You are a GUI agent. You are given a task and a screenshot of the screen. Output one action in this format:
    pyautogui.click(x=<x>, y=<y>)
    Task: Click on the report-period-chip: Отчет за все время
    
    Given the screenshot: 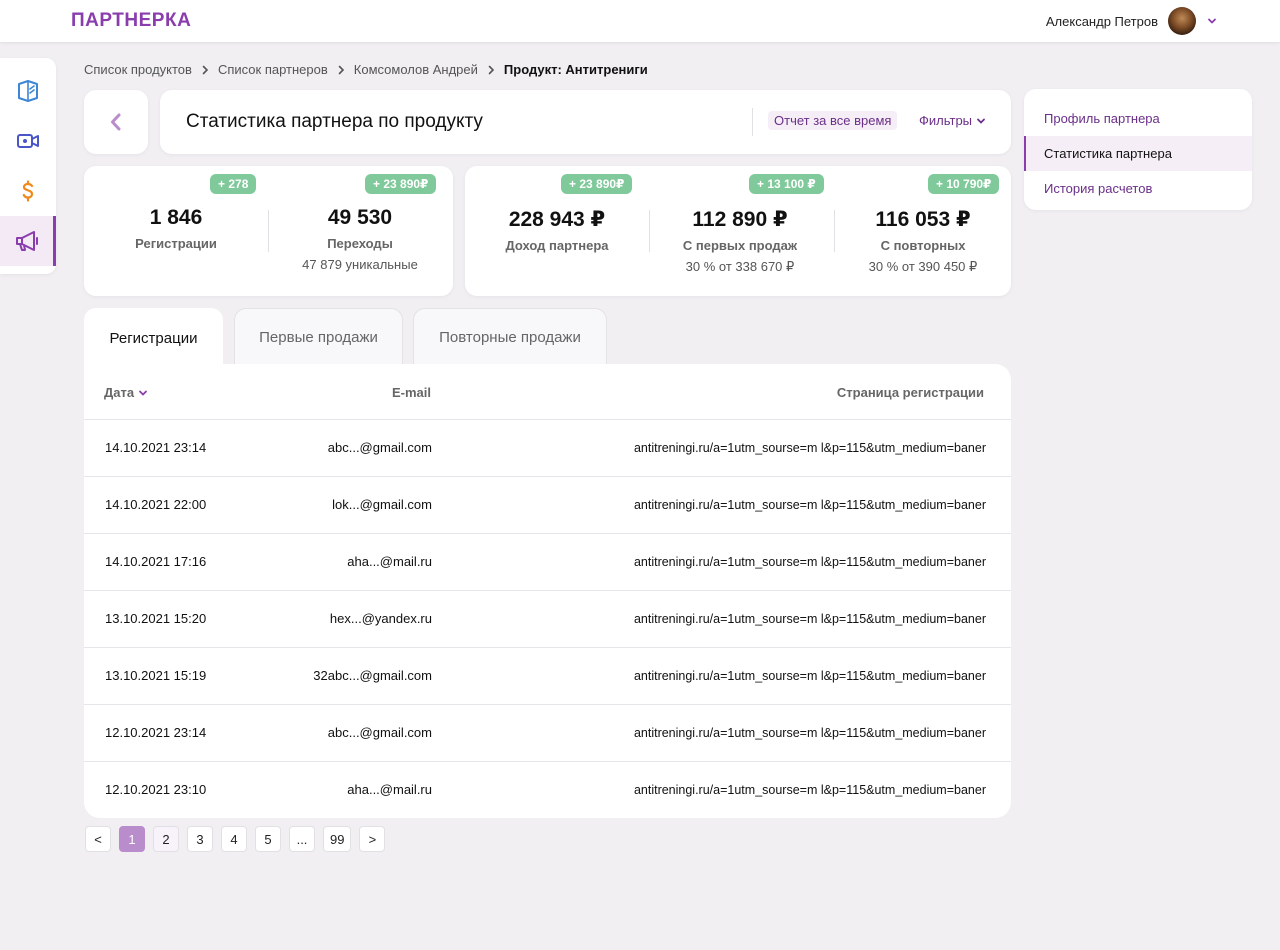 What is the action you would take?
    pyautogui.click(x=833, y=120)
    